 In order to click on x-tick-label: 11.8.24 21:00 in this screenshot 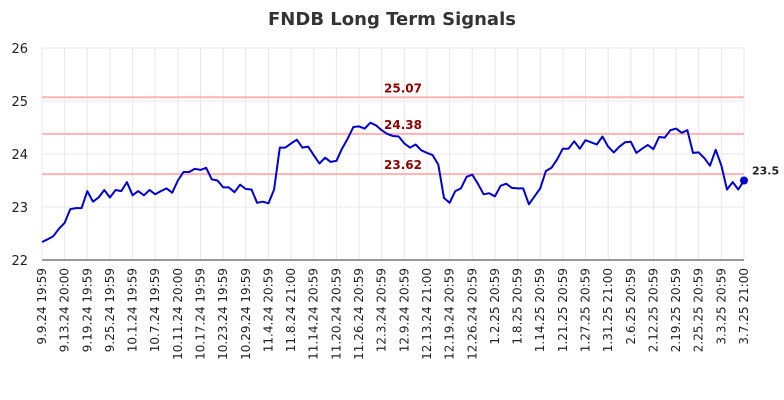, I will do `click(291, 310)`.